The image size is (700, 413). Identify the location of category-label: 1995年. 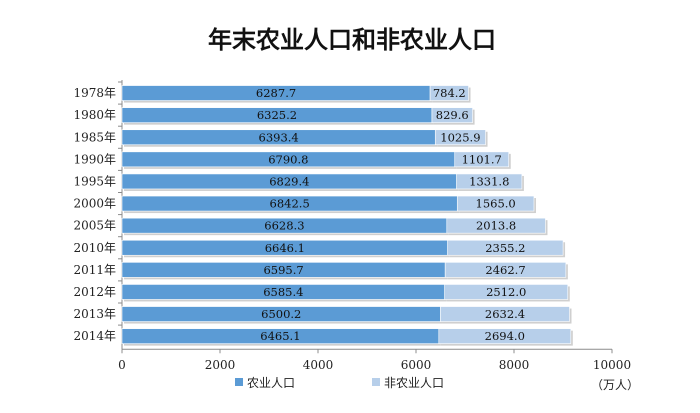
(94, 181).